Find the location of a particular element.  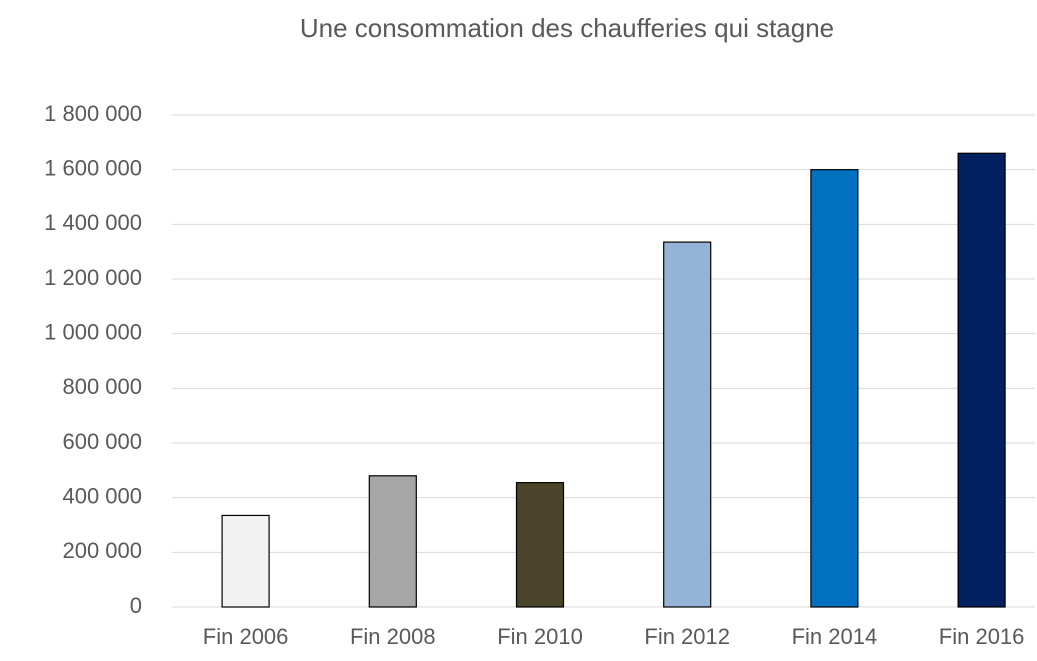

x-tick-label: Fin 2006 is located at coordinates (246, 636).